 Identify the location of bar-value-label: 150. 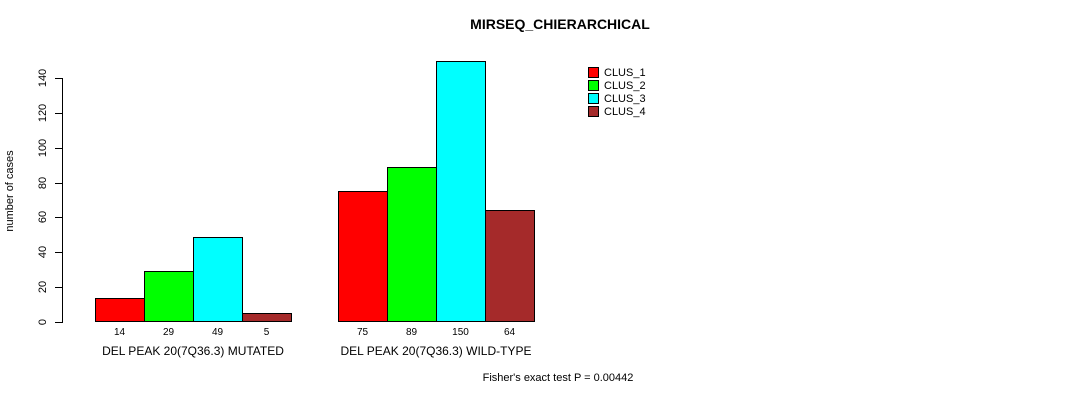
(460, 332).